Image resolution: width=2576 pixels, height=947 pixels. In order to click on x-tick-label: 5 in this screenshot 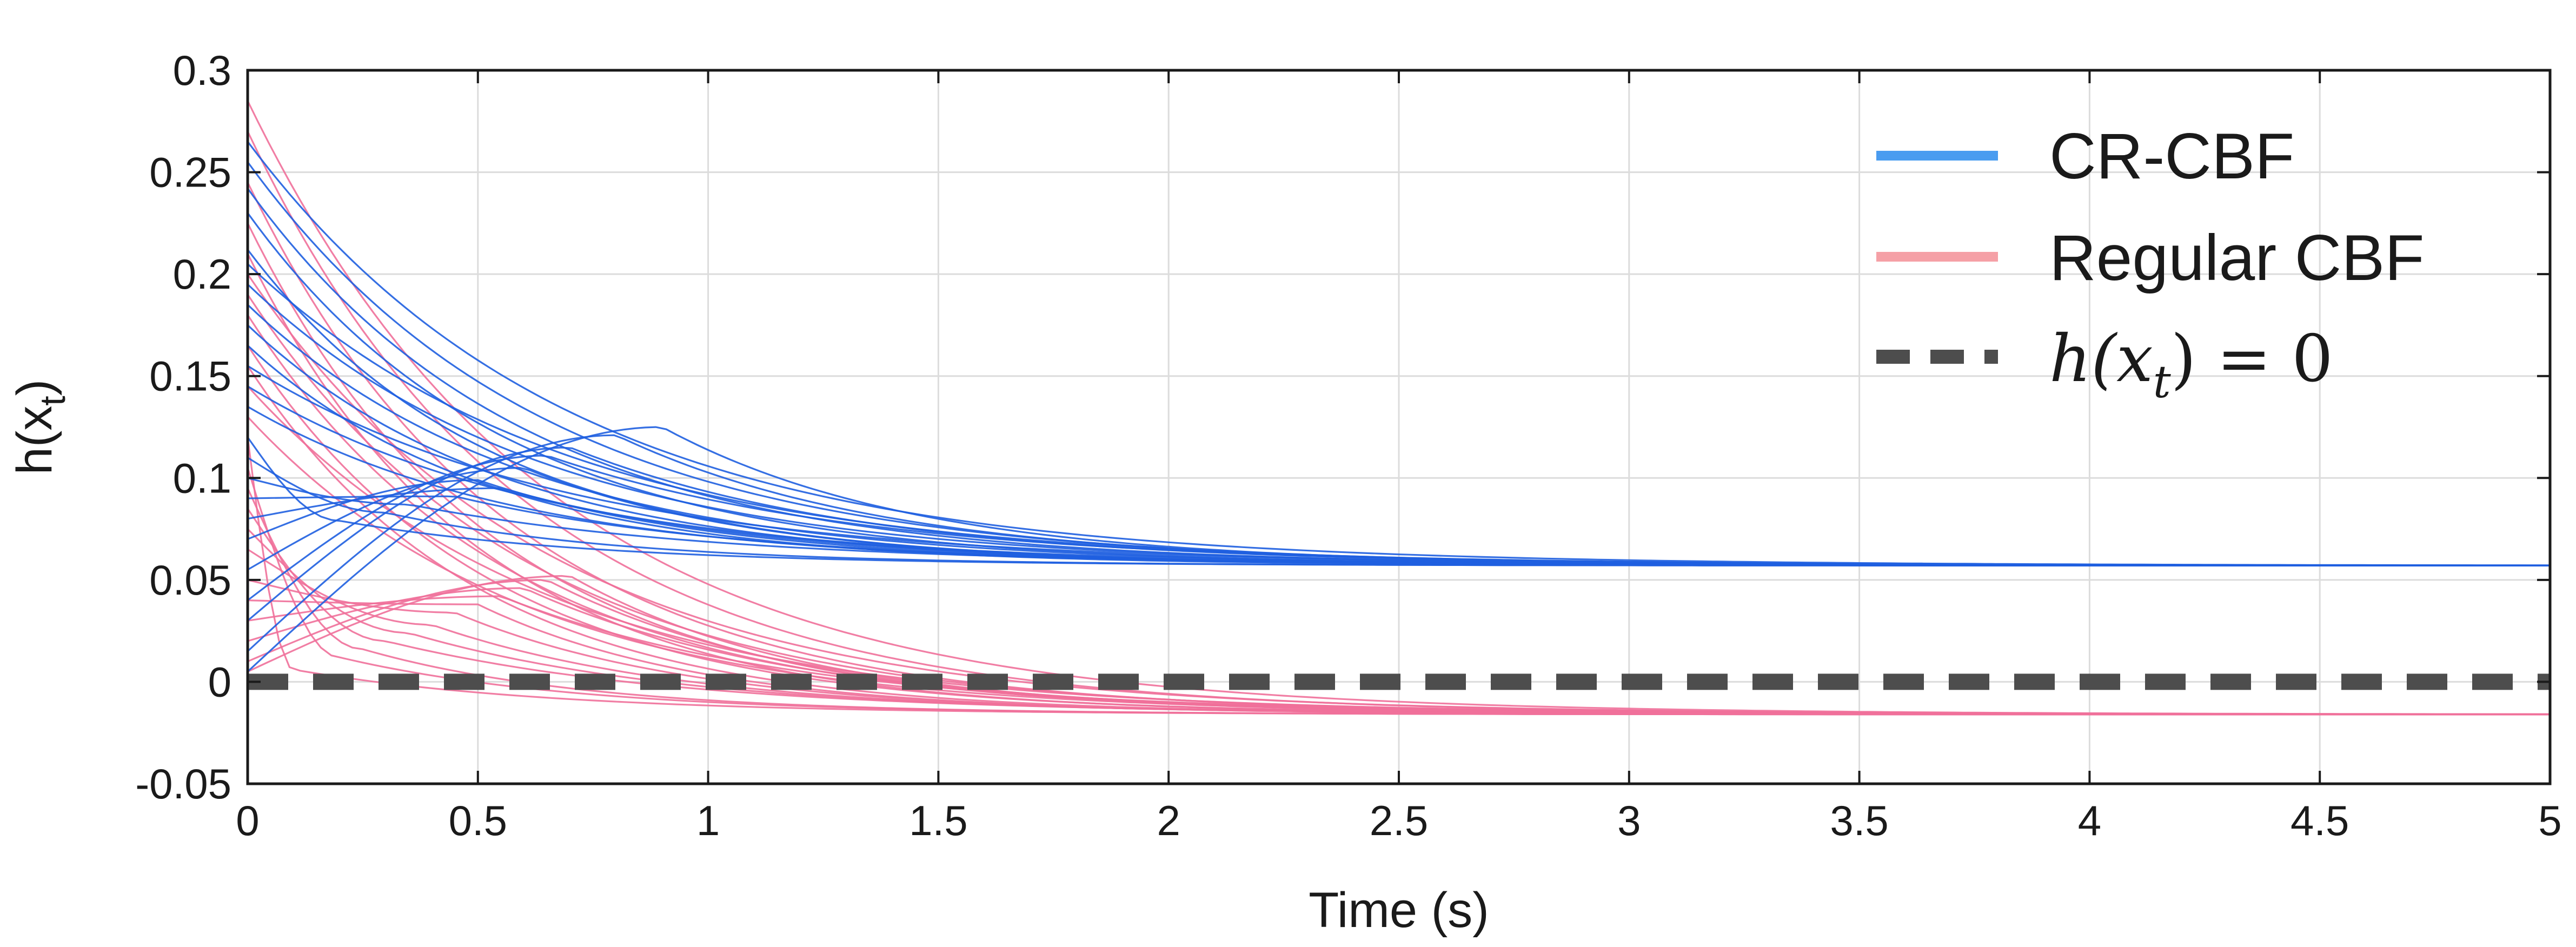, I will do `click(2549, 820)`.